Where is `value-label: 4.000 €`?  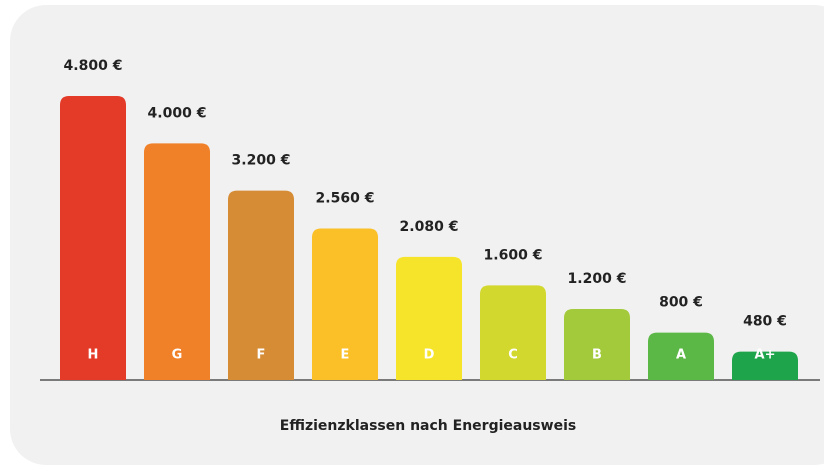
value-label: 4.000 € is located at coordinates (177, 113).